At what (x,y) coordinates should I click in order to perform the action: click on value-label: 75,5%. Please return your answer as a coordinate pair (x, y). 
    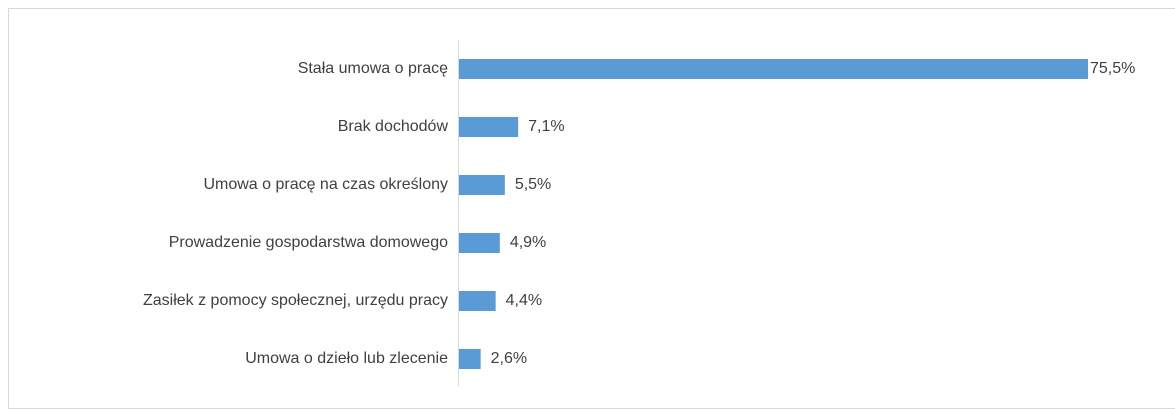
    Looking at the image, I should click on (1112, 68).